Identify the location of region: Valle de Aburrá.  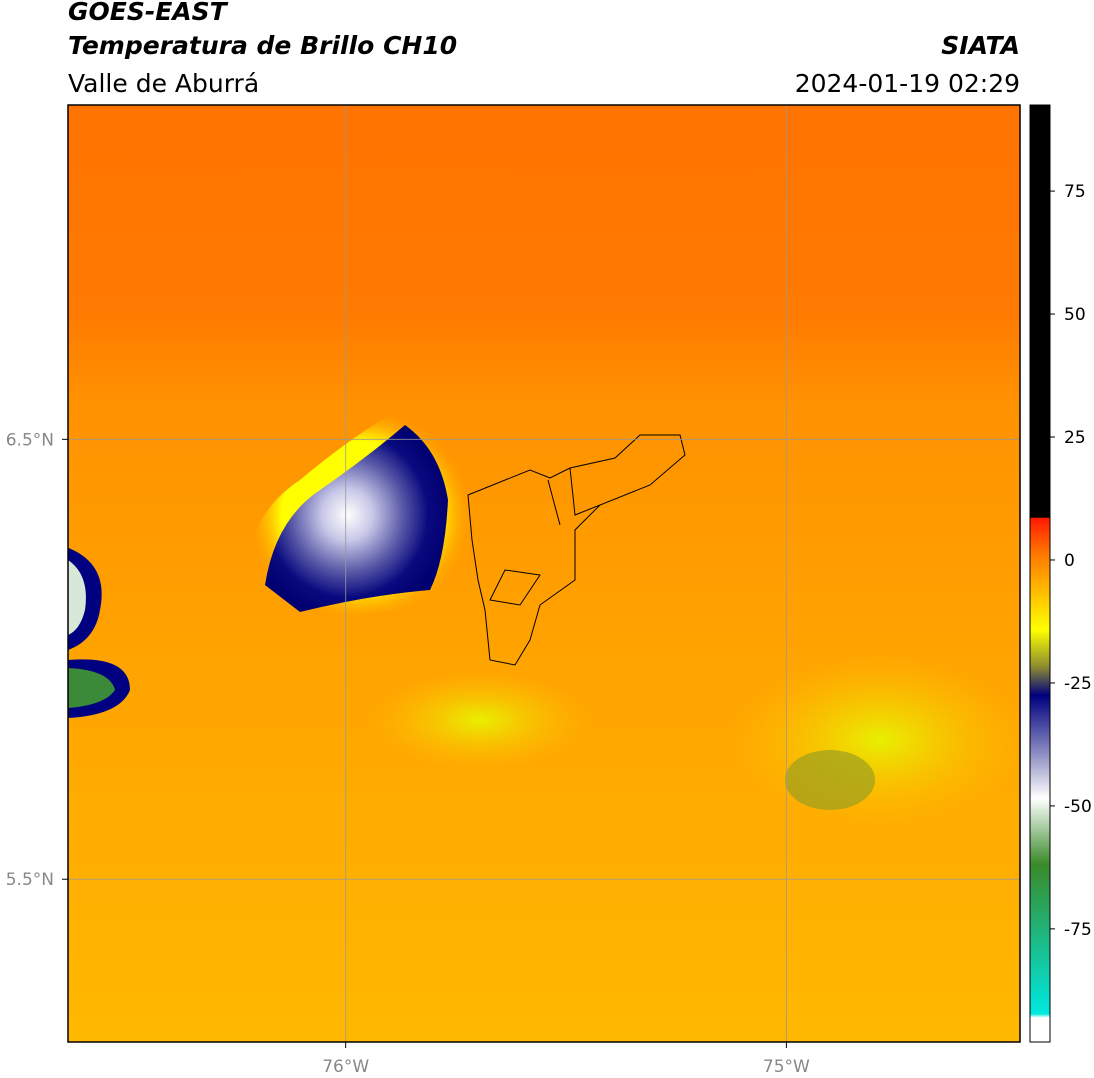
(163, 83).